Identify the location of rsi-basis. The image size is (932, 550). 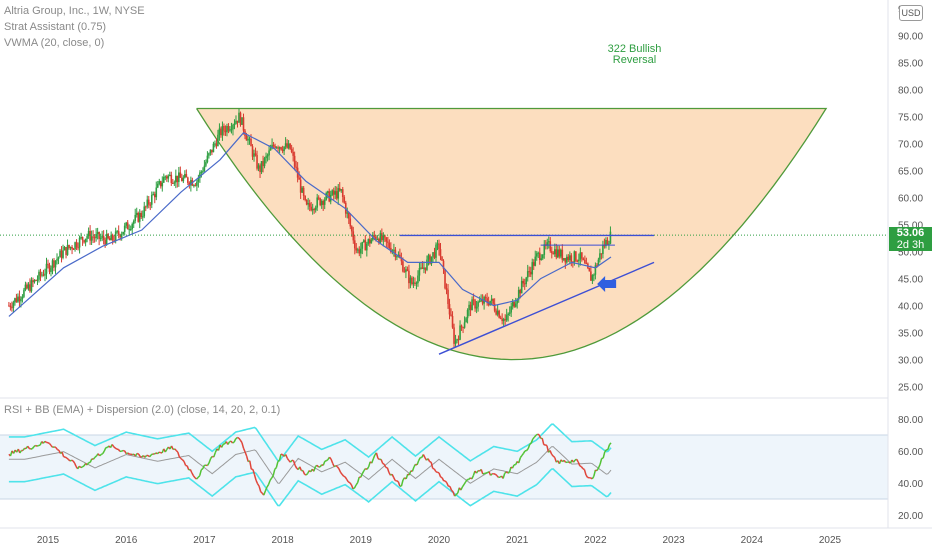
(310, 465).